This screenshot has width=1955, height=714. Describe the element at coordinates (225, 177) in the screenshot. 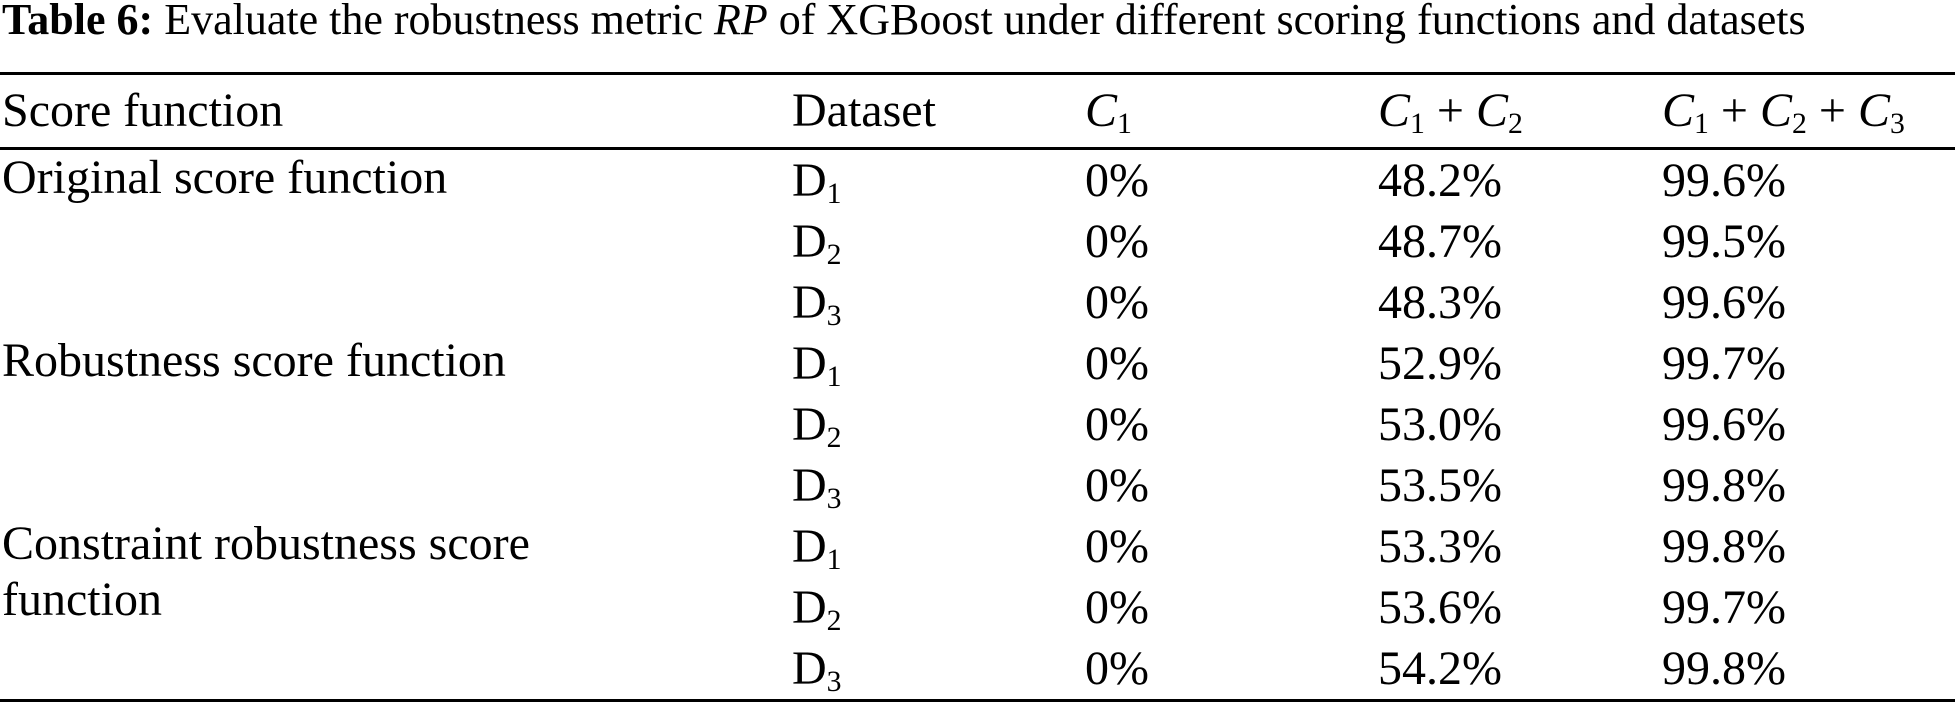

I see `score-function-label: Original score function` at that location.